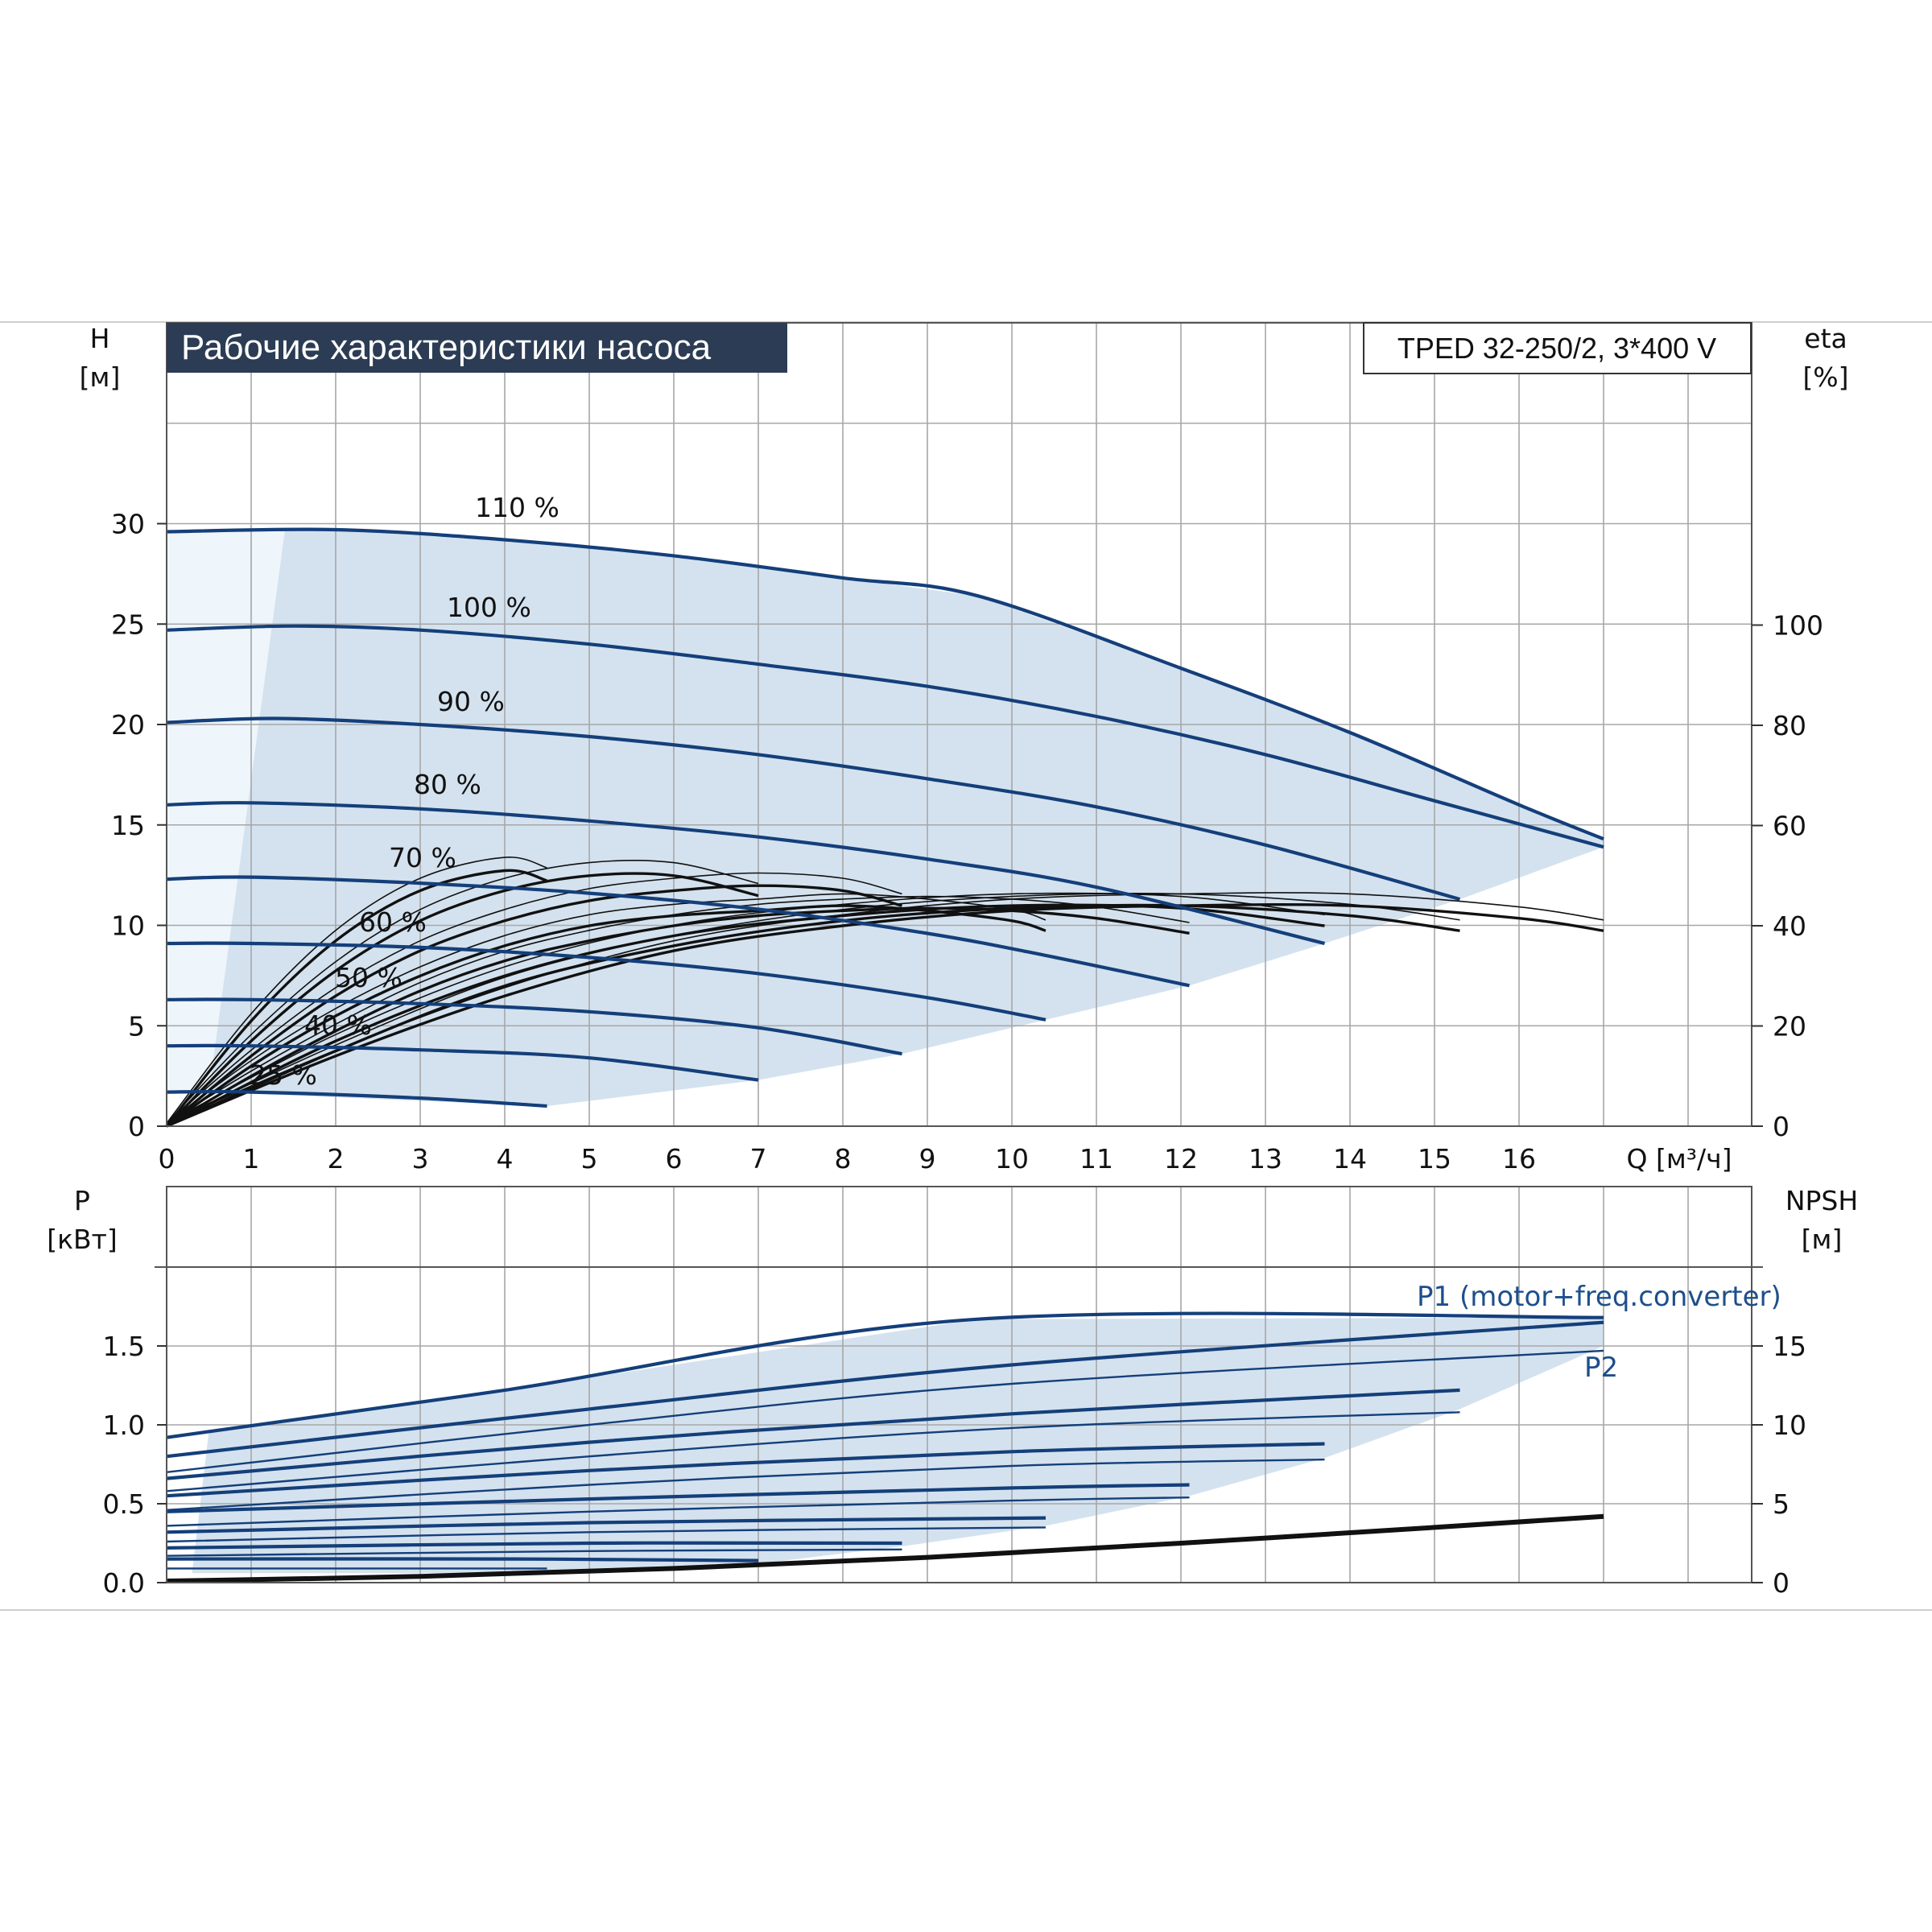  Describe the element at coordinates (1265, 1158) in the screenshot. I see `x-tick-label: 13` at that location.